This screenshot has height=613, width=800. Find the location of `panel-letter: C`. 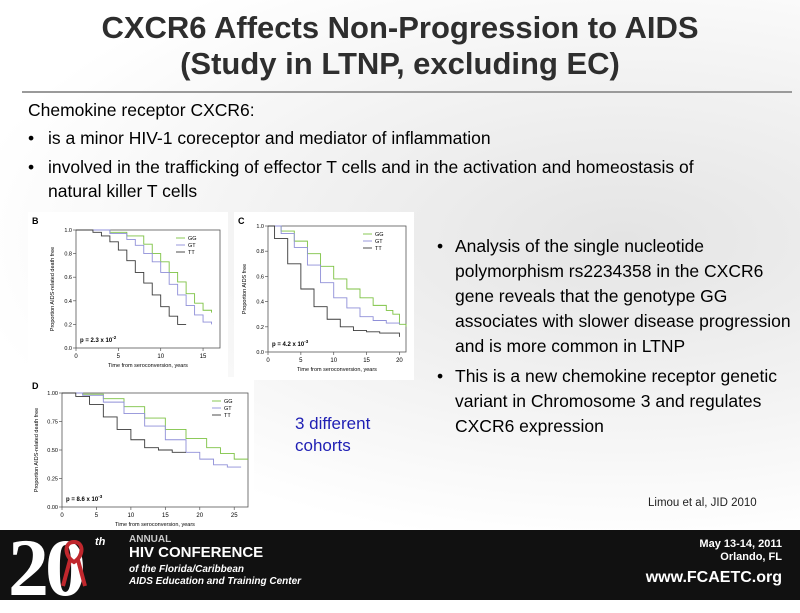

panel-letter: C is located at coordinates (241, 221).